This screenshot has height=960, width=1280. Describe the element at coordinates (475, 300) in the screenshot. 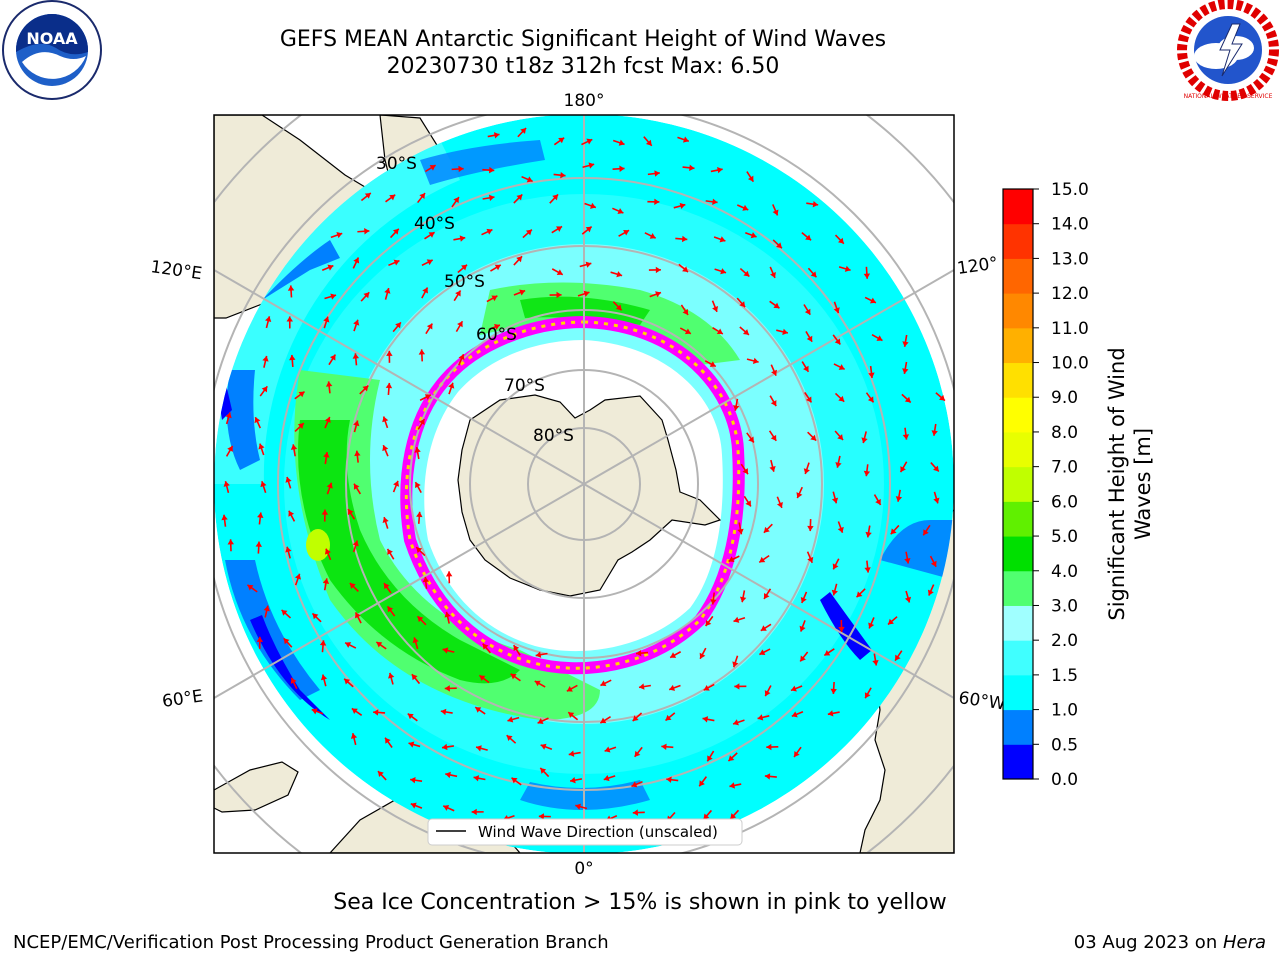

I see `lat-labels: 30°S 40°S 50°S 60°S 70°S 80°S` at that location.